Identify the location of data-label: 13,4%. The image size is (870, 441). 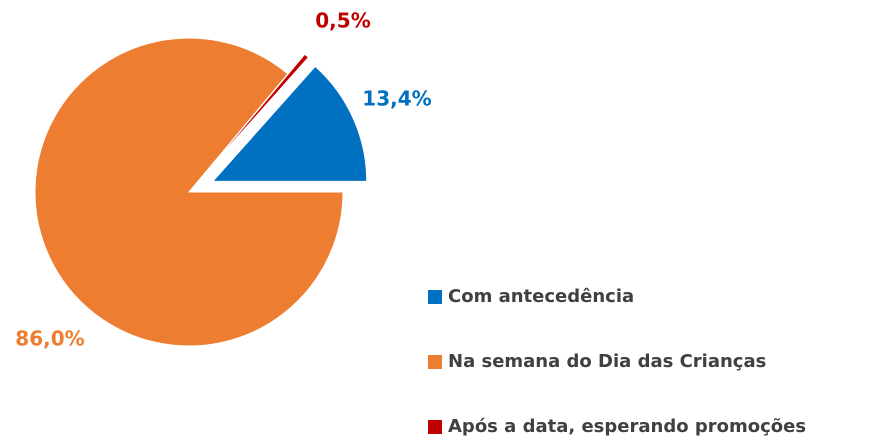
(396, 99).